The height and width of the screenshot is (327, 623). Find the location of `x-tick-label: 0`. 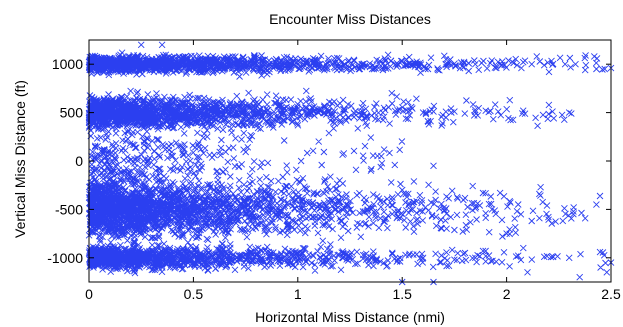

x-tick-label: 0 is located at coordinates (89, 294).